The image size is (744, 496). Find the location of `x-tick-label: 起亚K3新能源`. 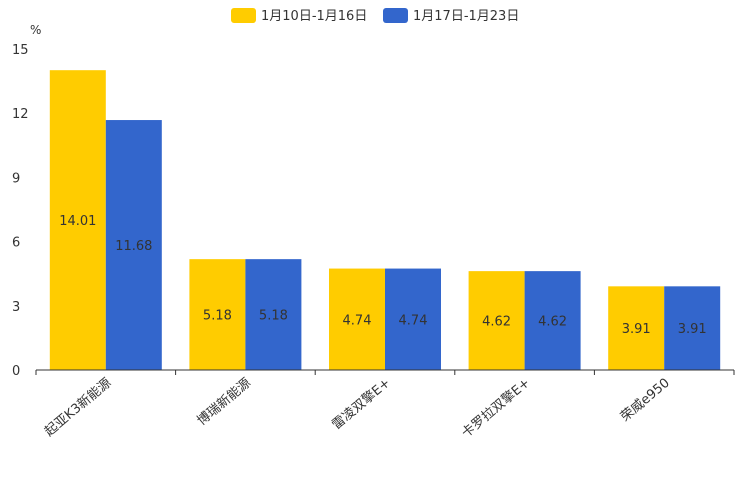

x-tick-label: 起亚K3新能源 is located at coordinates (77, 407).